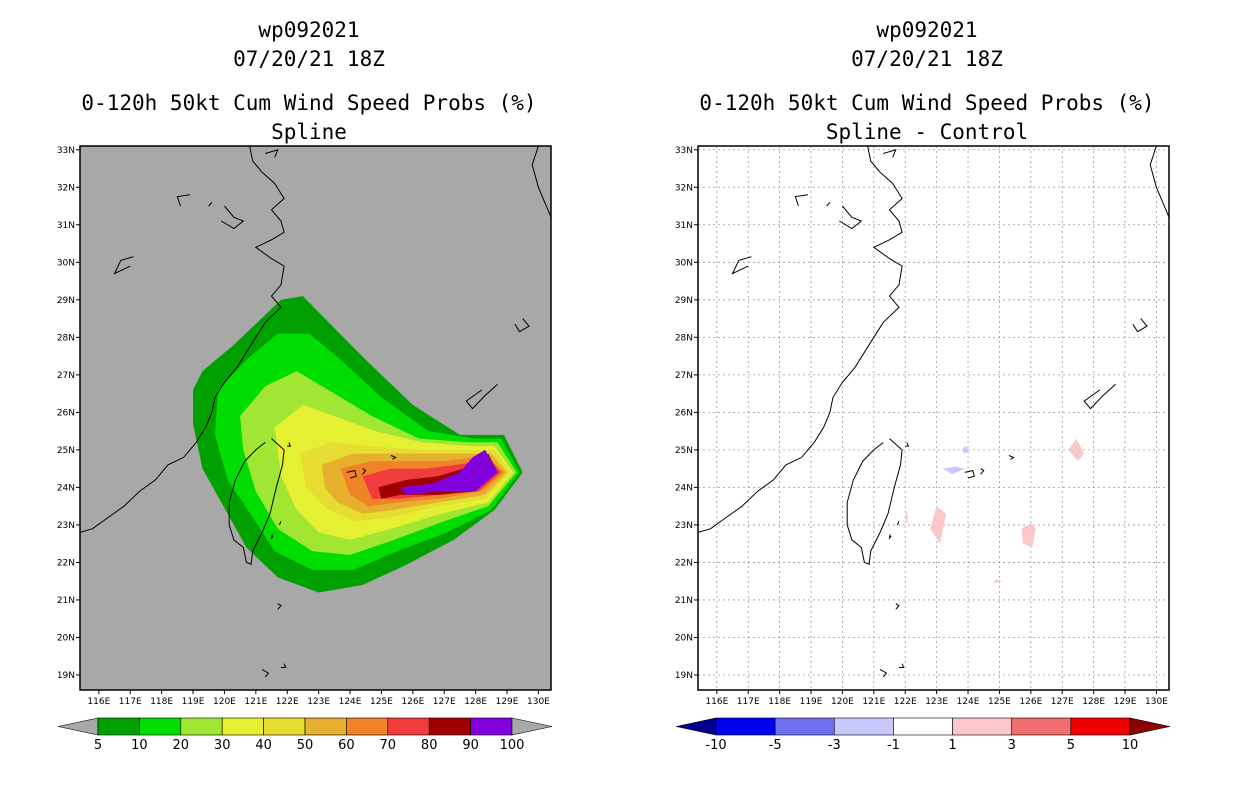 Image resolution: width=1236 pixels, height=800 pixels. I want to click on lon-label: 124E, so click(350, 702).